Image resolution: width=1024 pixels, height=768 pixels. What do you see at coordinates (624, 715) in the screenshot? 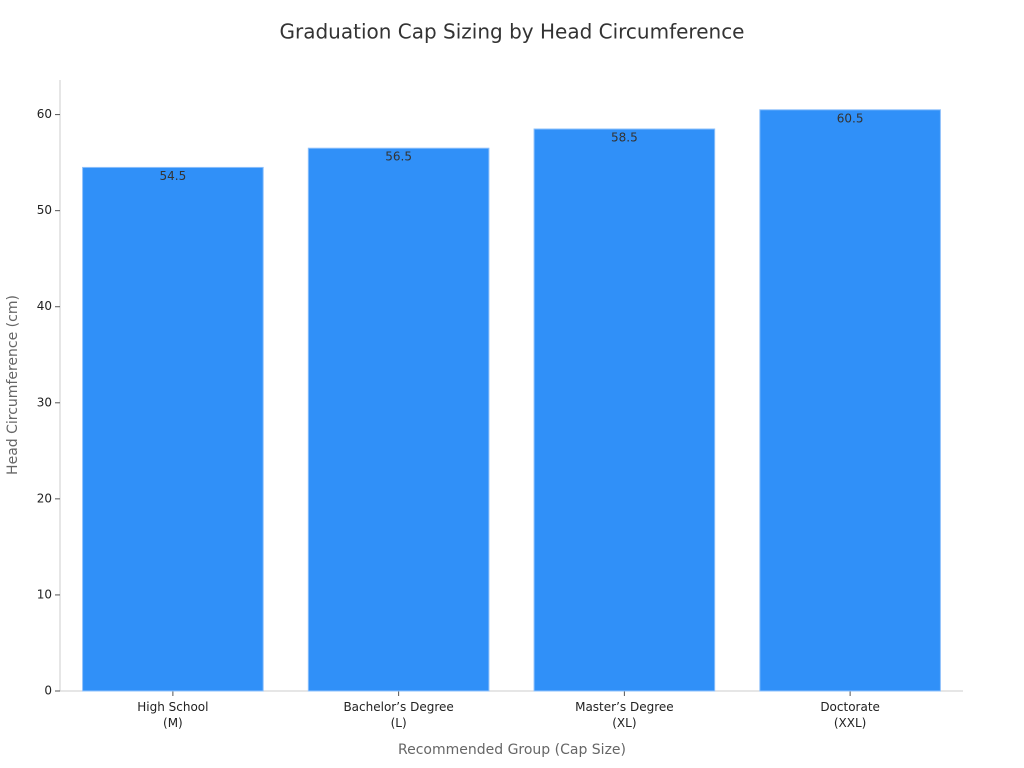
I see `x-tick-label: Master’s Degree (XL)` at bounding box center [624, 715].